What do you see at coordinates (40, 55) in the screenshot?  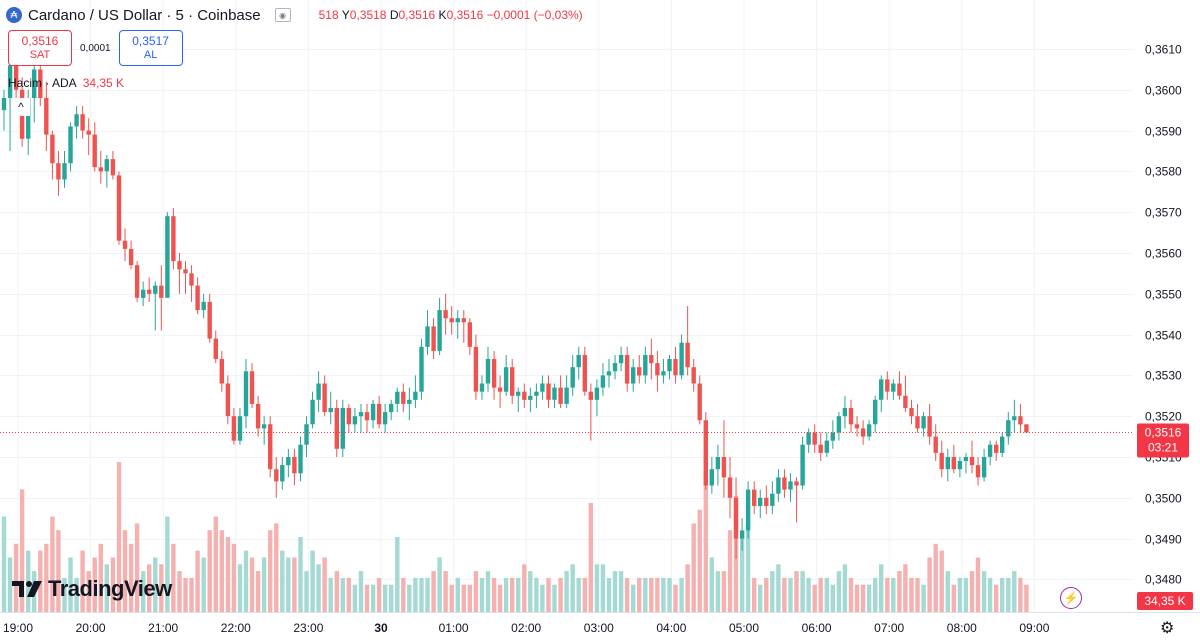 I see `sell-label: SAT` at bounding box center [40, 55].